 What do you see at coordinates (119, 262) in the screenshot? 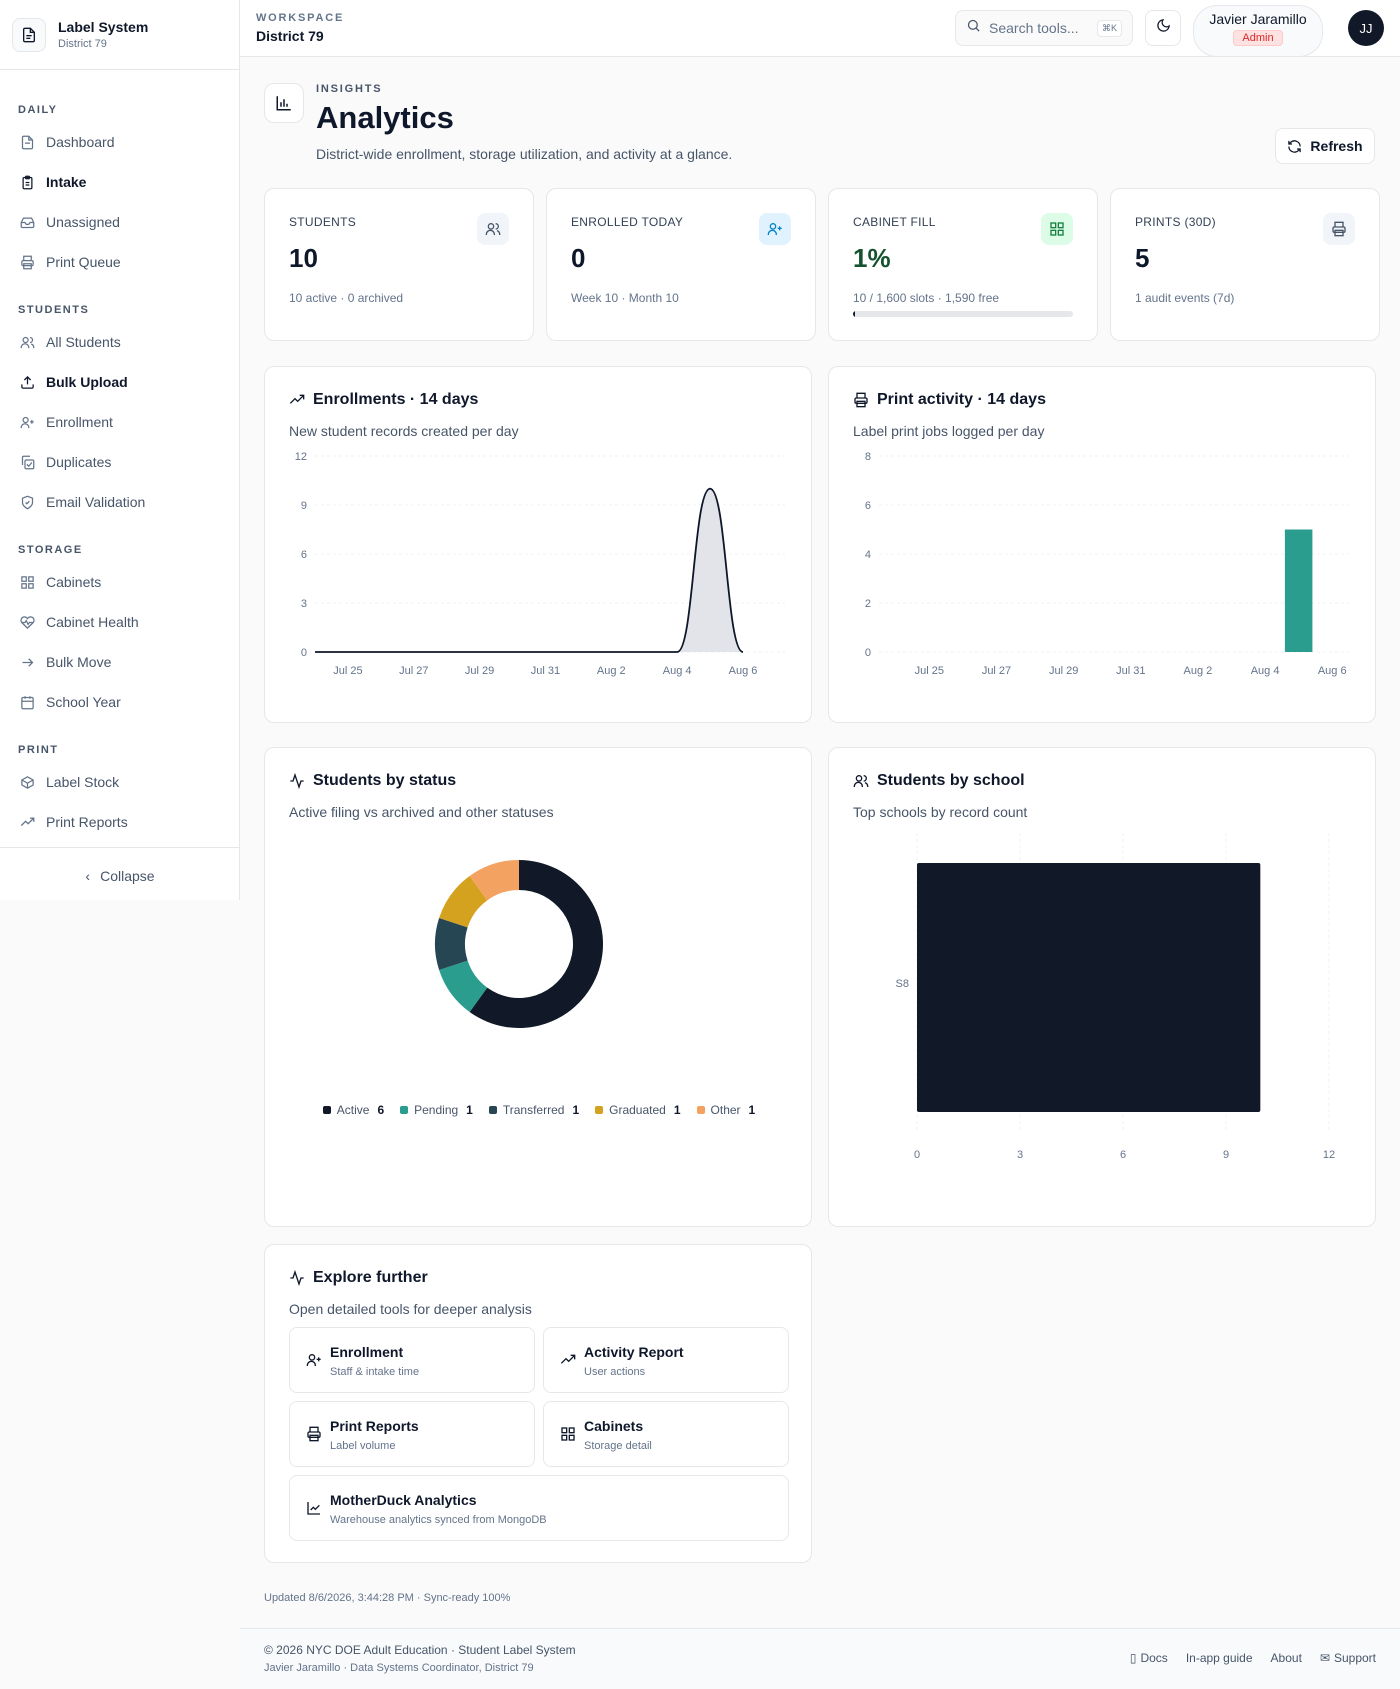
I see `sidebar-item-print-queue: Print Queue` at bounding box center [119, 262].